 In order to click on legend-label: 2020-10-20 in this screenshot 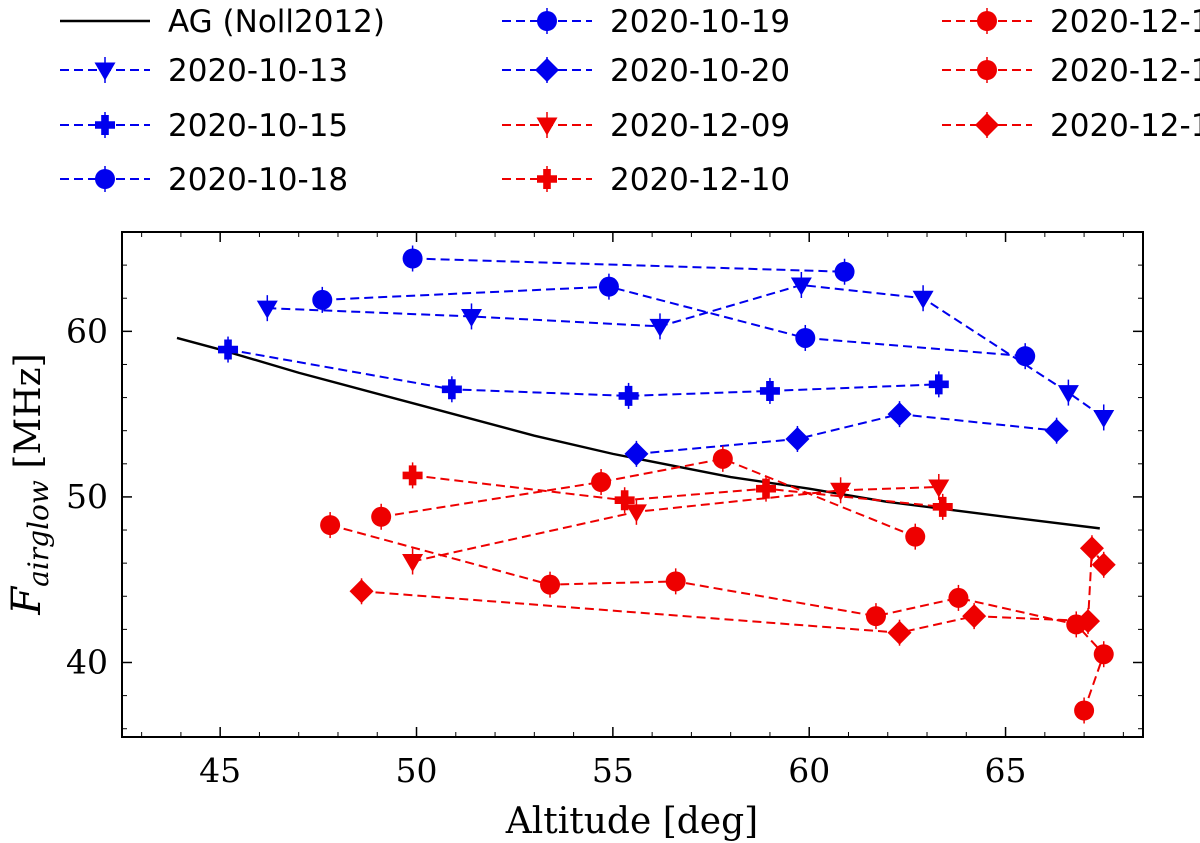, I will do `click(700, 71)`.